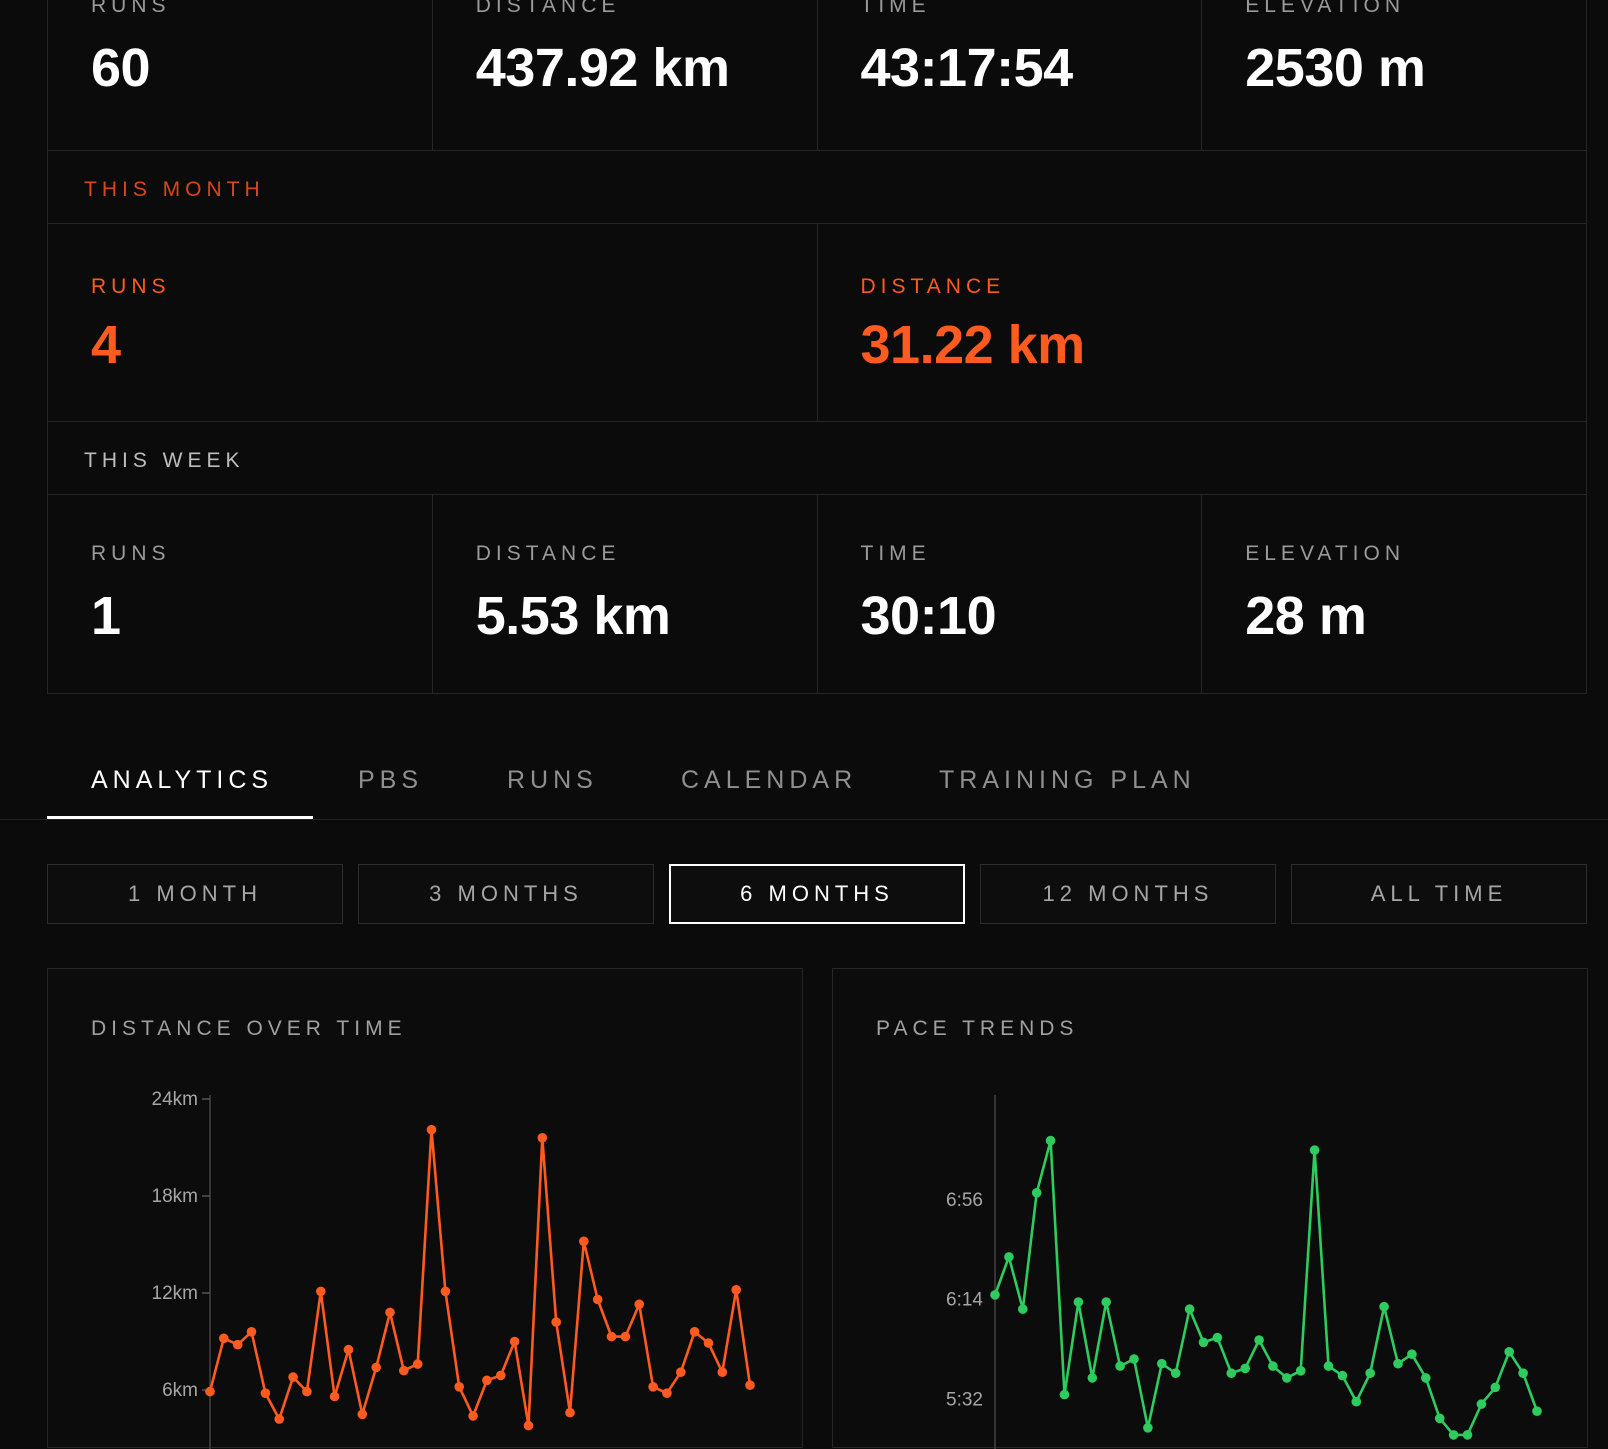 This screenshot has width=1608, height=1449. Describe the element at coordinates (964, 1399) in the screenshot. I see `y-tick-label: 5:32` at that location.